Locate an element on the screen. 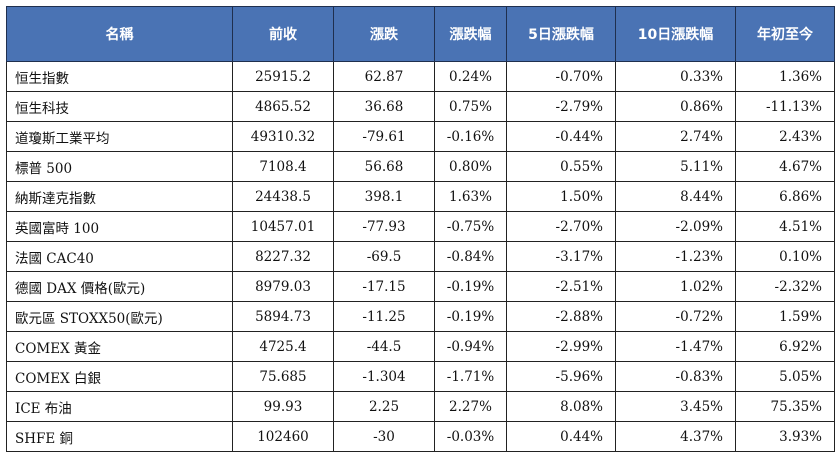  cell-ytd: 2.43% is located at coordinates (785, 136).